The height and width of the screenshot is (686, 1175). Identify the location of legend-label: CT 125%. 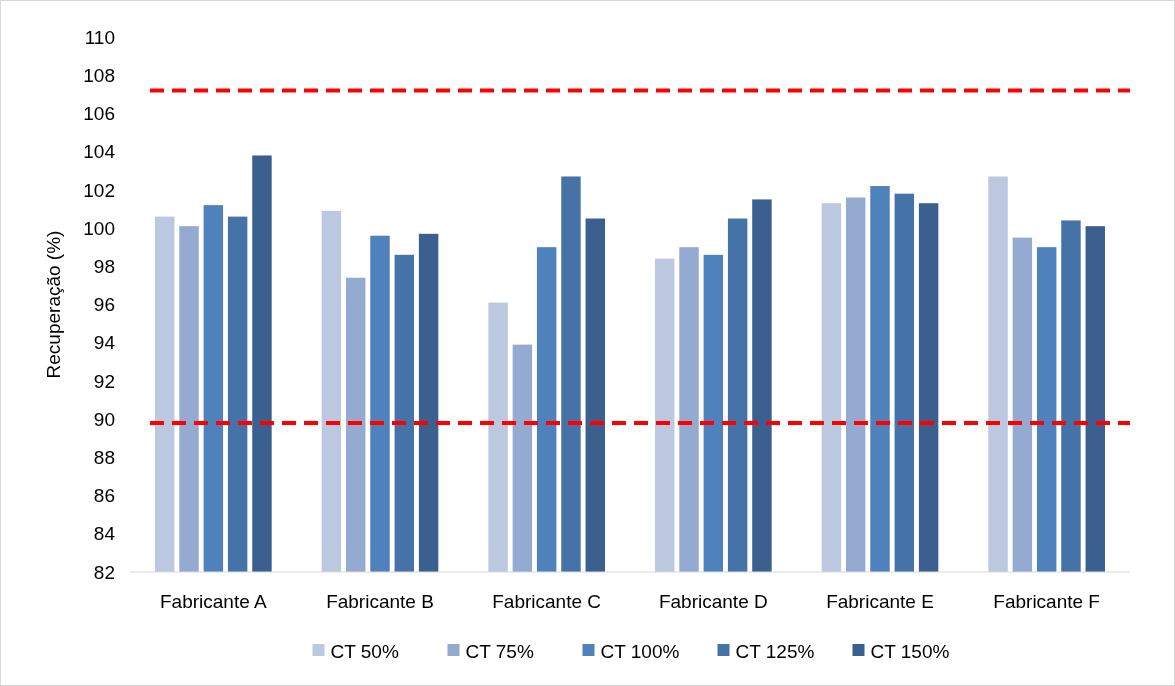
(775, 651).